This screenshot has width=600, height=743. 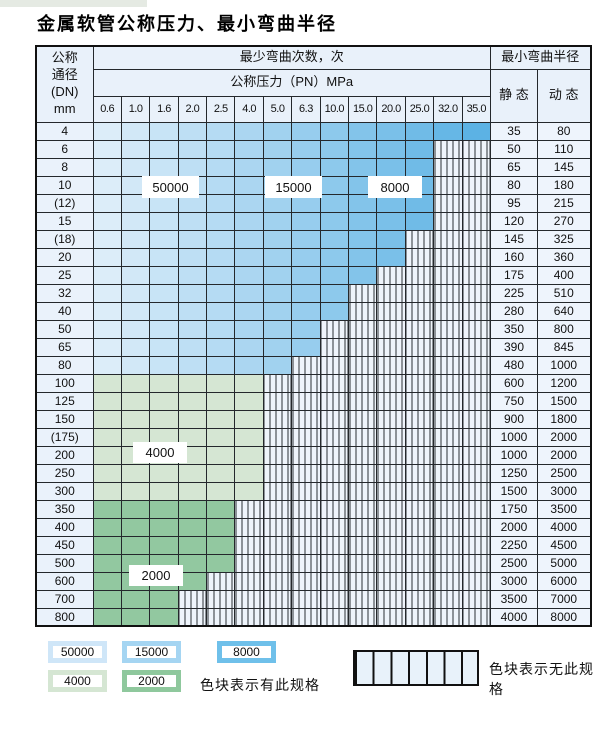 What do you see at coordinates (260, 685) in the screenshot?
I see `legend-has-spec-text: 色块表示有此规格` at bounding box center [260, 685].